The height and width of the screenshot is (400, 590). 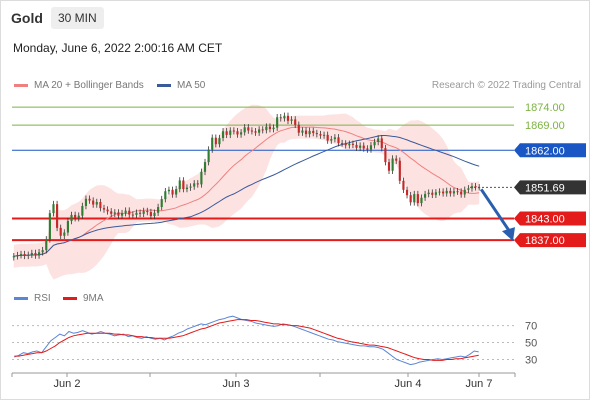 I want to click on legend-ma20-bb: MA 20 + Bollinger Bands, so click(x=79, y=85).